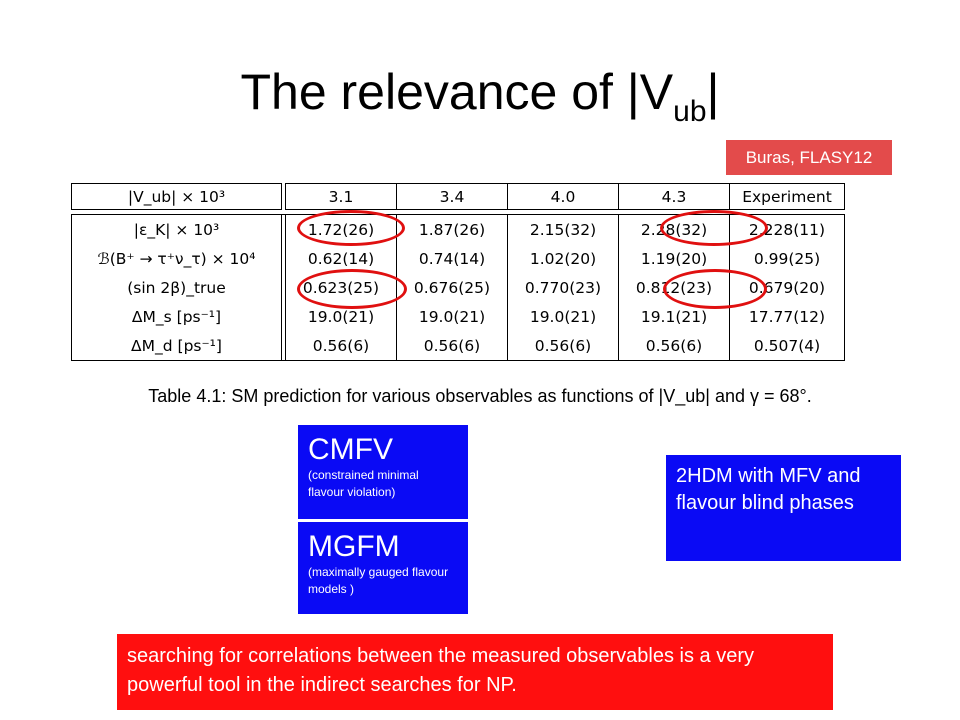 This screenshot has height=720, width=960. Describe the element at coordinates (713, 92) in the screenshot. I see `title-end: |` at that location.